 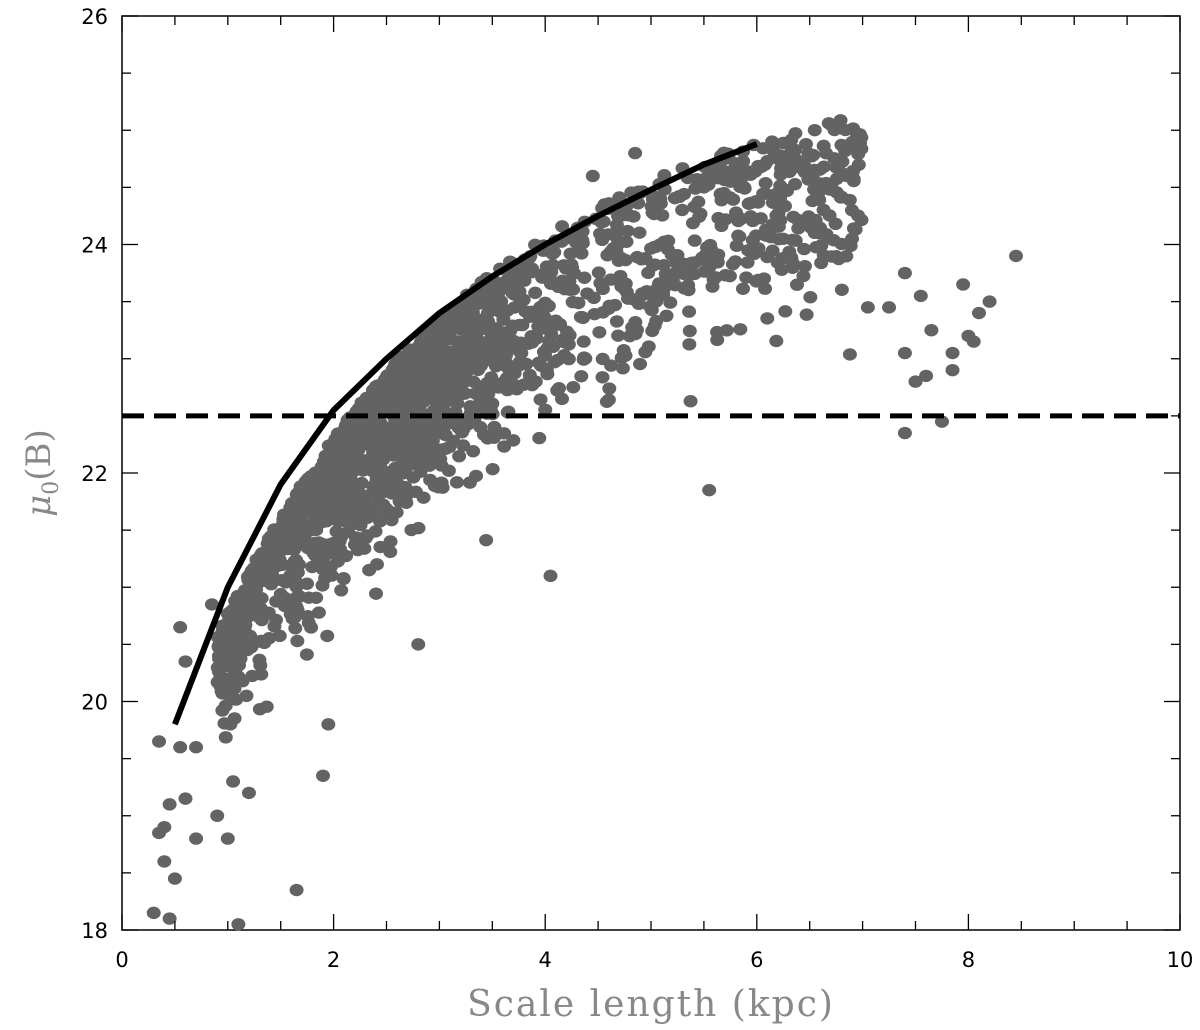 What do you see at coordinates (1180, 960) in the screenshot?
I see `x-tick-label: 10` at bounding box center [1180, 960].